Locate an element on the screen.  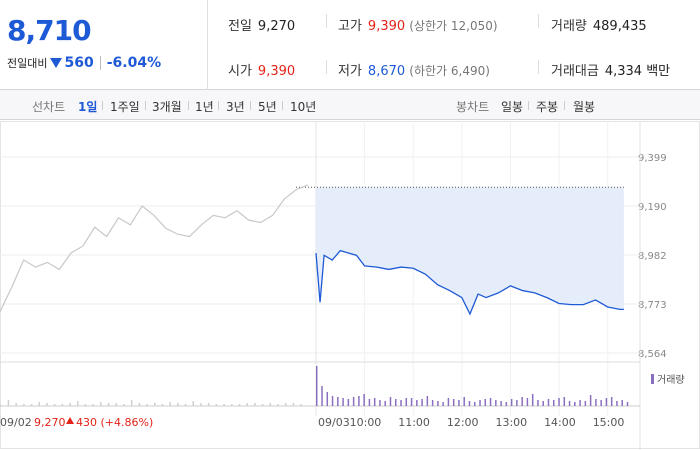
open-stat: 시가 9,390 is located at coordinates (261, 69).